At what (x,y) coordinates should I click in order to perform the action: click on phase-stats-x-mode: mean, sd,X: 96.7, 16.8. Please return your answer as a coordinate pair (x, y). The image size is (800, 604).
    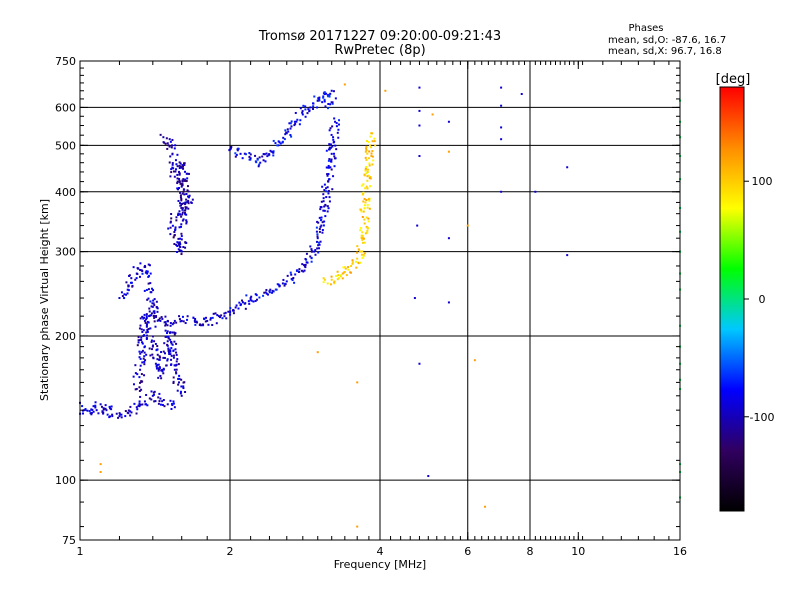
    Looking at the image, I should click on (665, 51).